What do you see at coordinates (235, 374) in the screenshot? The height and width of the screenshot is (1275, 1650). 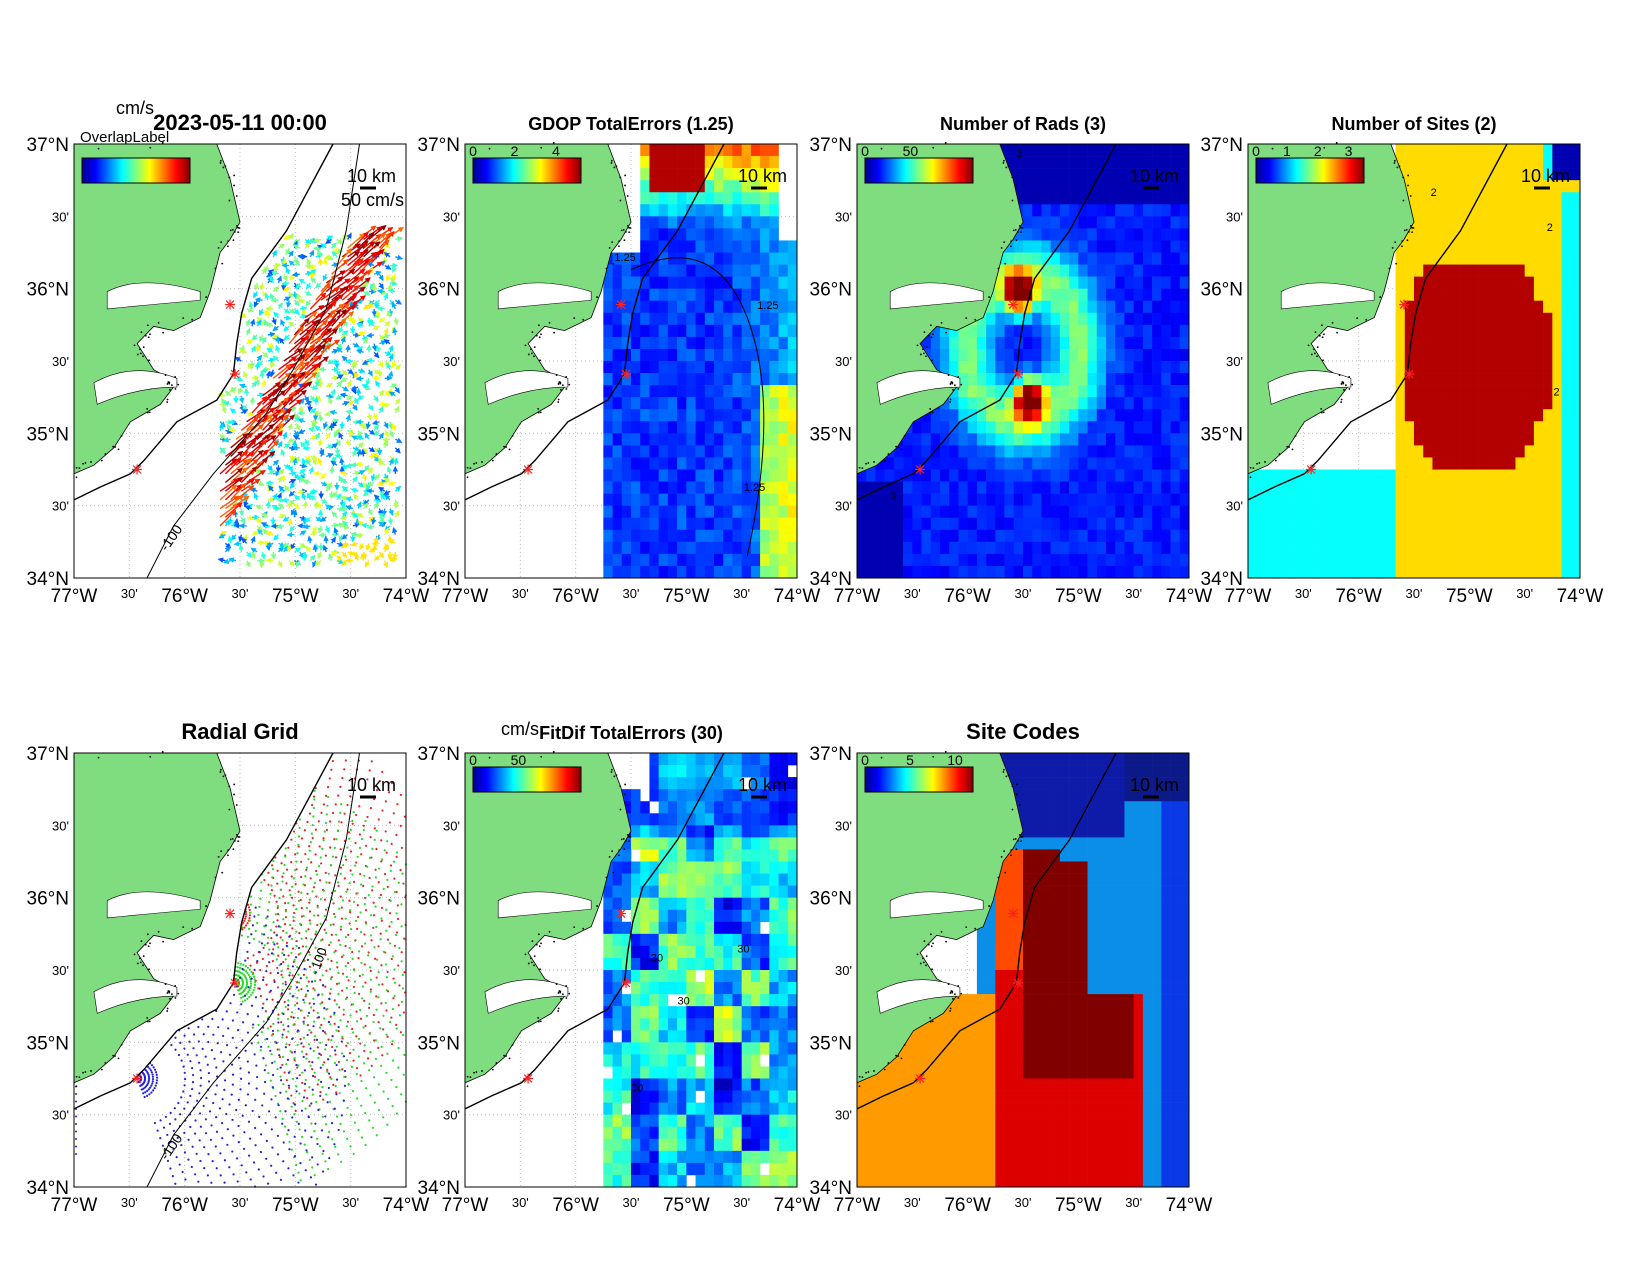 I see `site-marker` at bounding box center [235, 374].